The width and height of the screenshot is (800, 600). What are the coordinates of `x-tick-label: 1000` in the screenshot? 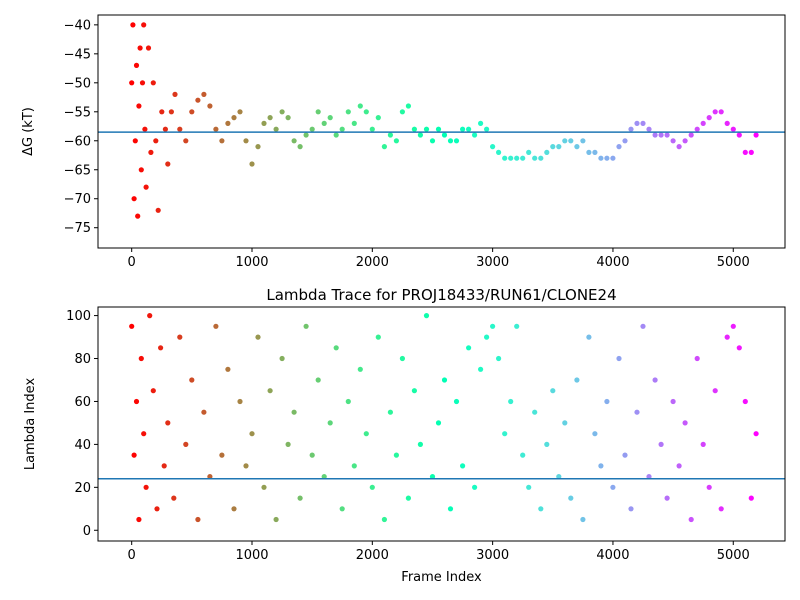 It's located at (251, 555).